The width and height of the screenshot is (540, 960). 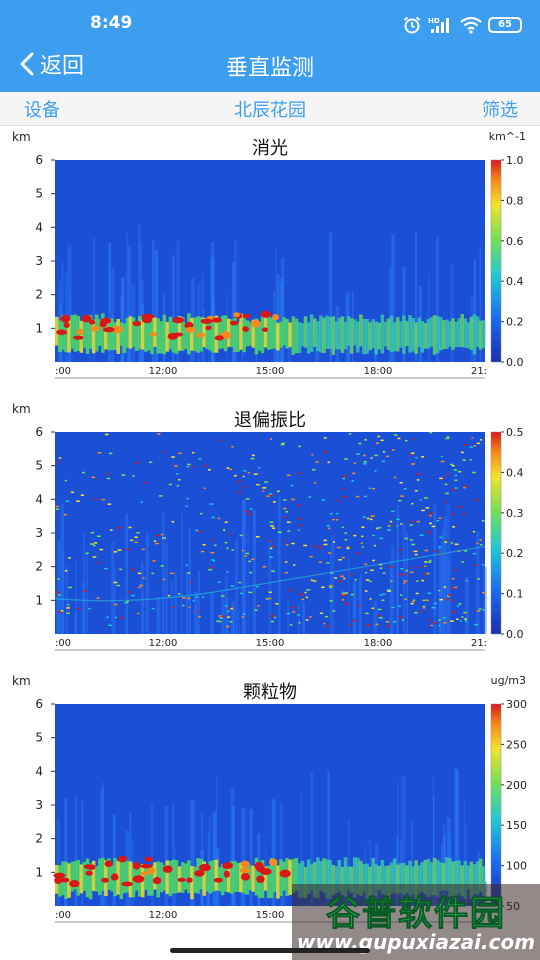 I want to click on back-button: 返回, so click(x=51, y=64).